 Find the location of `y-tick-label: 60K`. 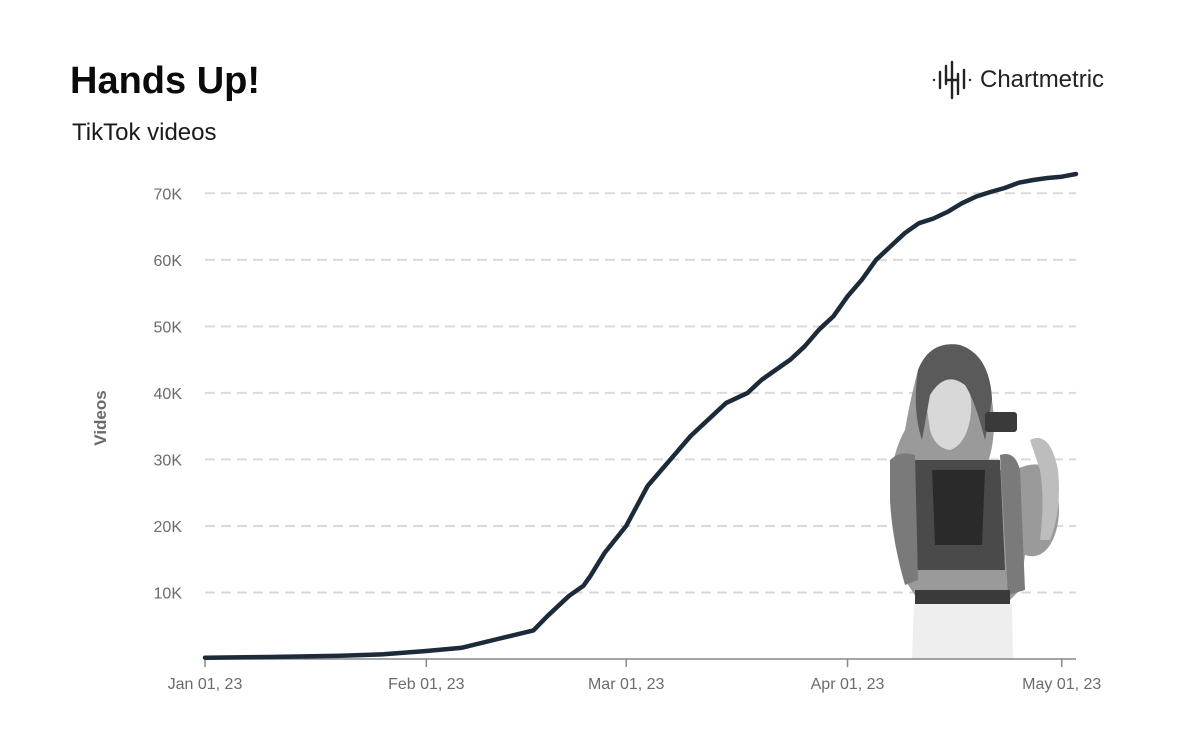

y-tick-label: 60K is located at coordinates (168, 261).